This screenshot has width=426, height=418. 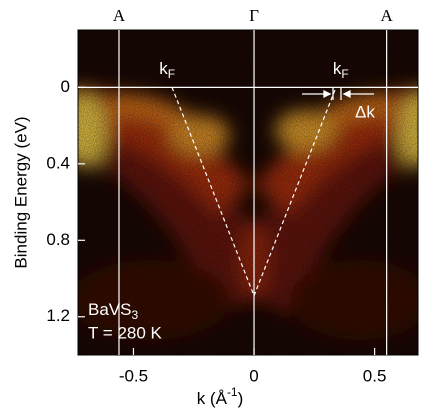 I want to click on x-axis-label-sup: -1, so click(x=232, y=392).